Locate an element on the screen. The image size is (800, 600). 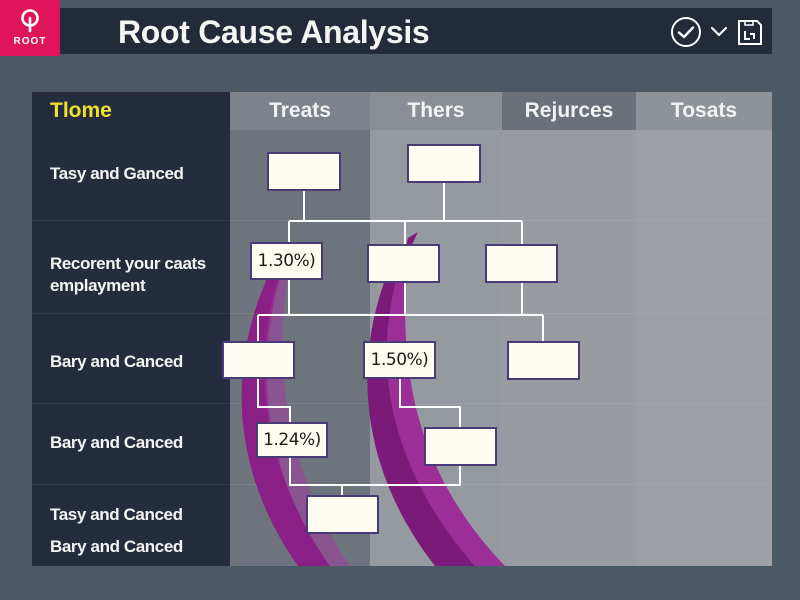
root-logo-icon is located at coordinates (30, 21).